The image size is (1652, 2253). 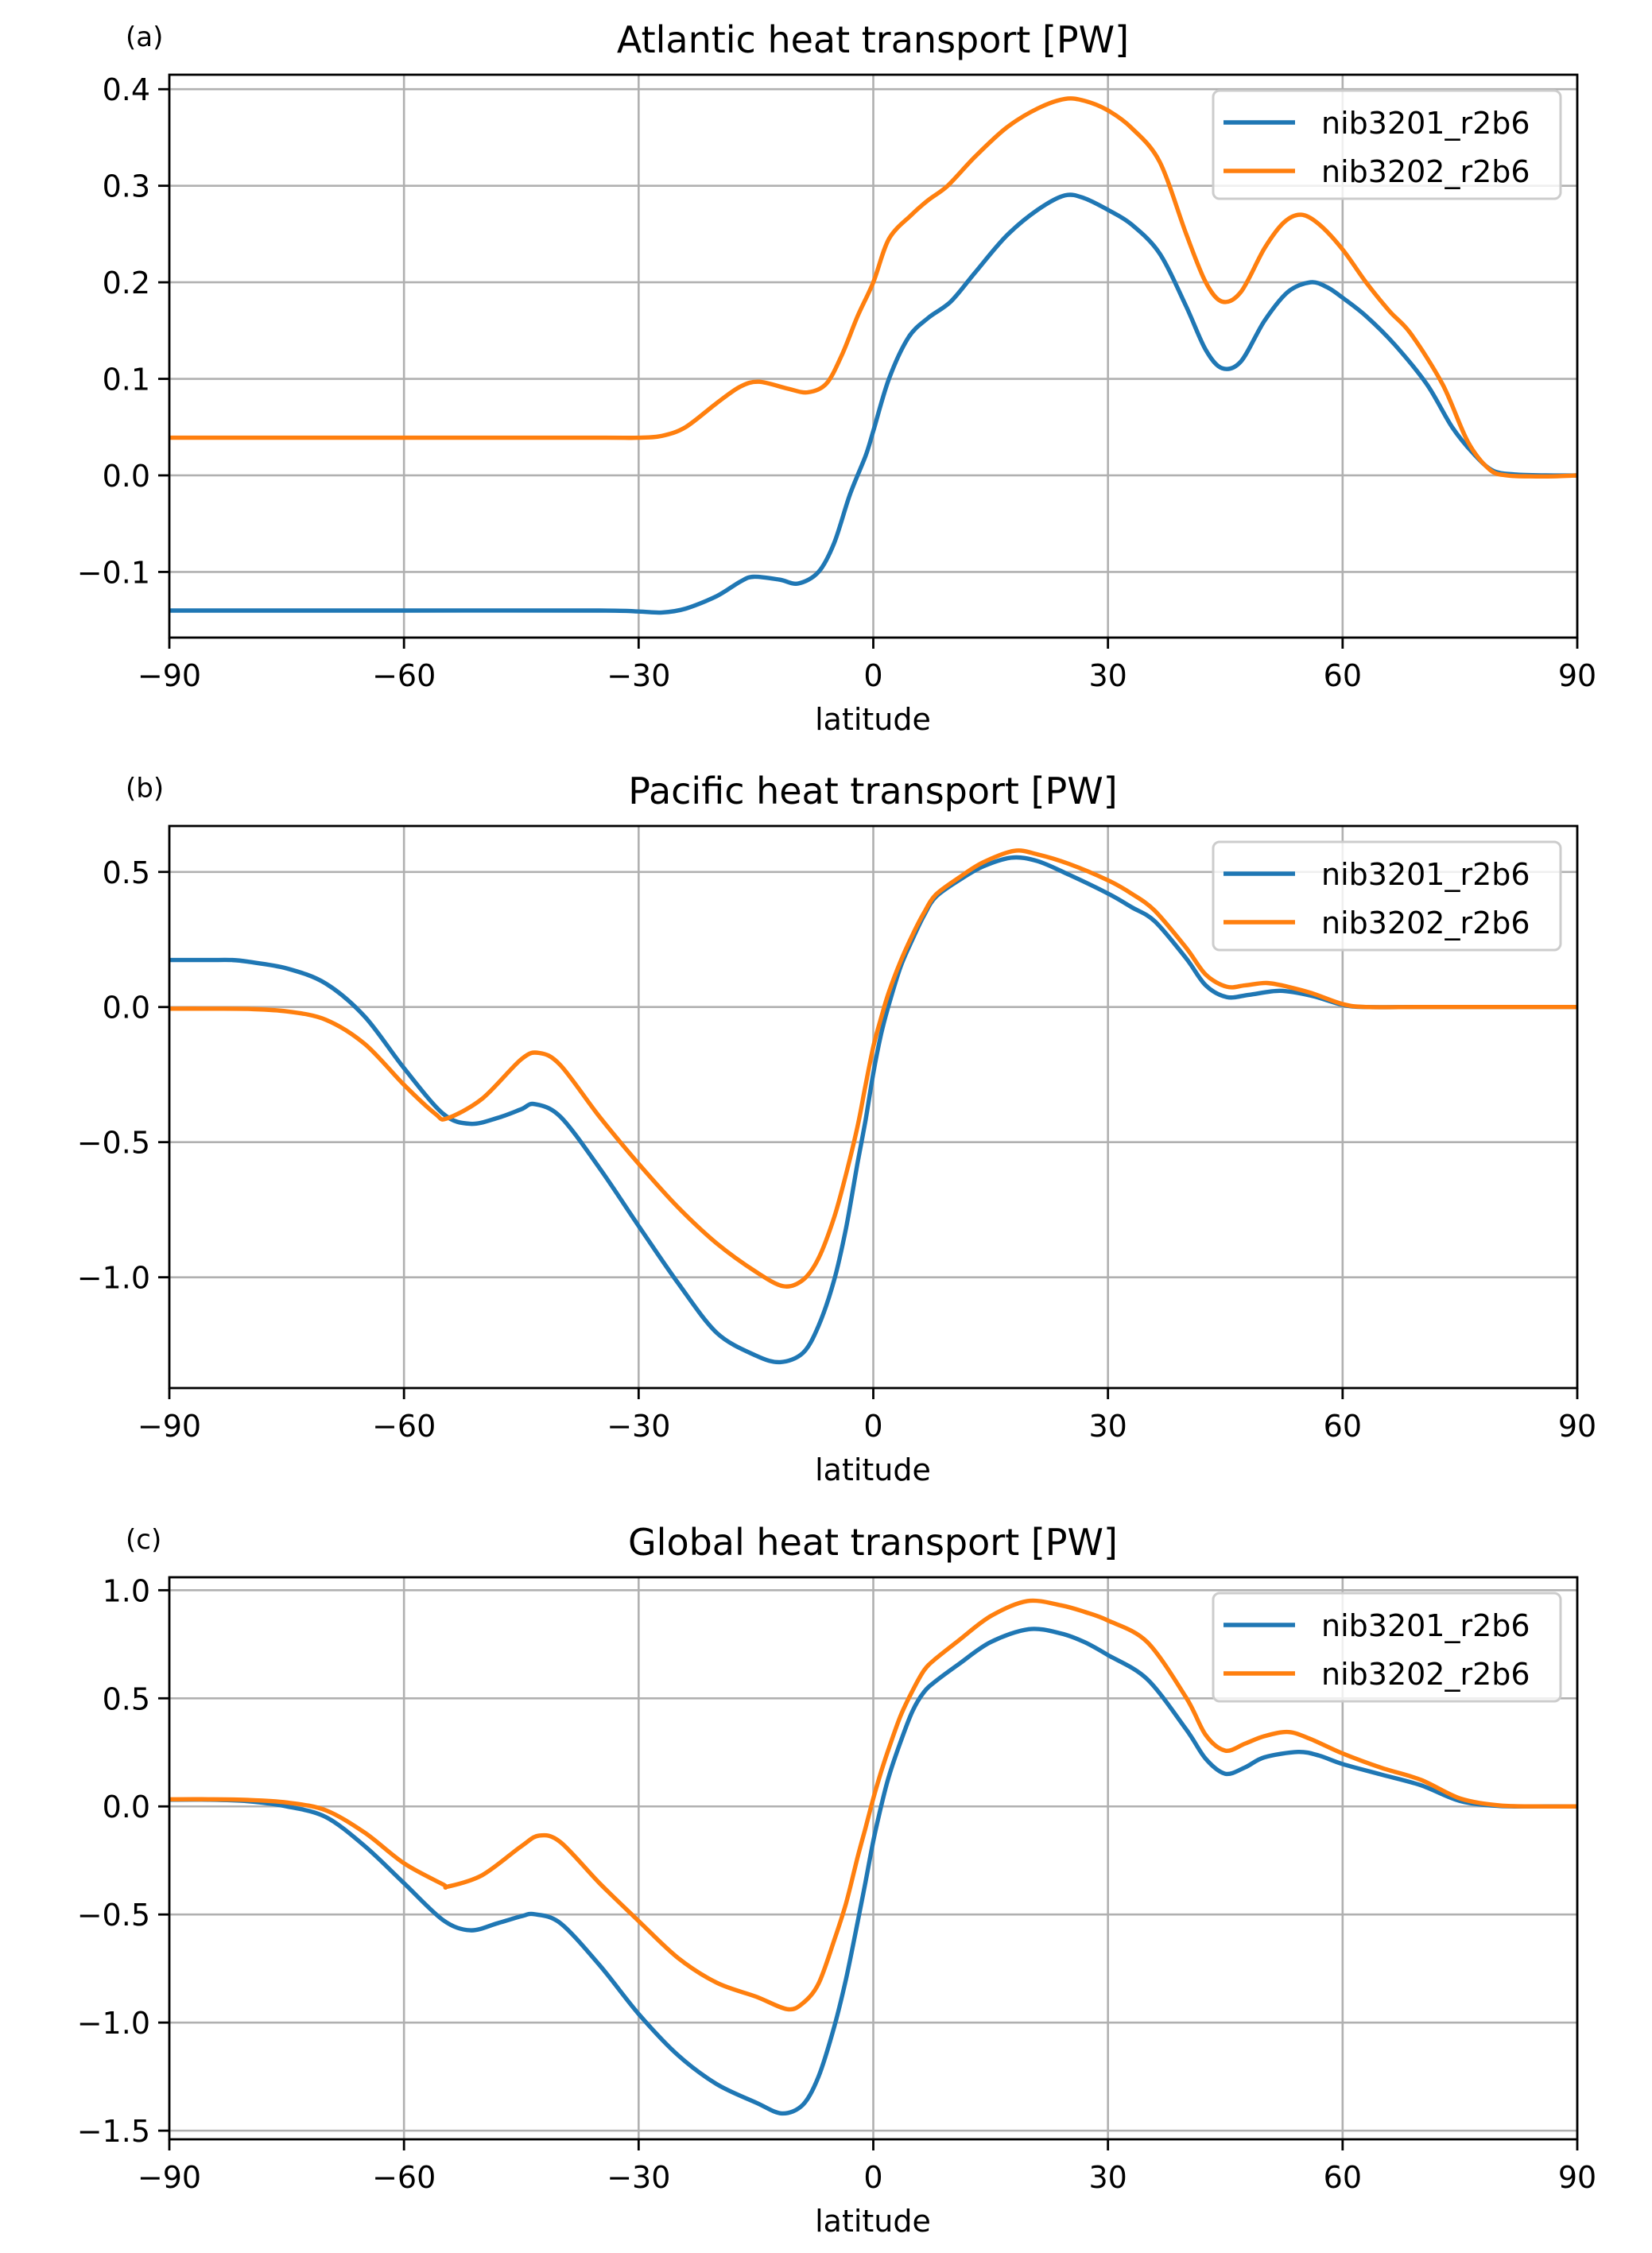 I want to click on y-tick-label: −0.1, so click(x=113, y=572).